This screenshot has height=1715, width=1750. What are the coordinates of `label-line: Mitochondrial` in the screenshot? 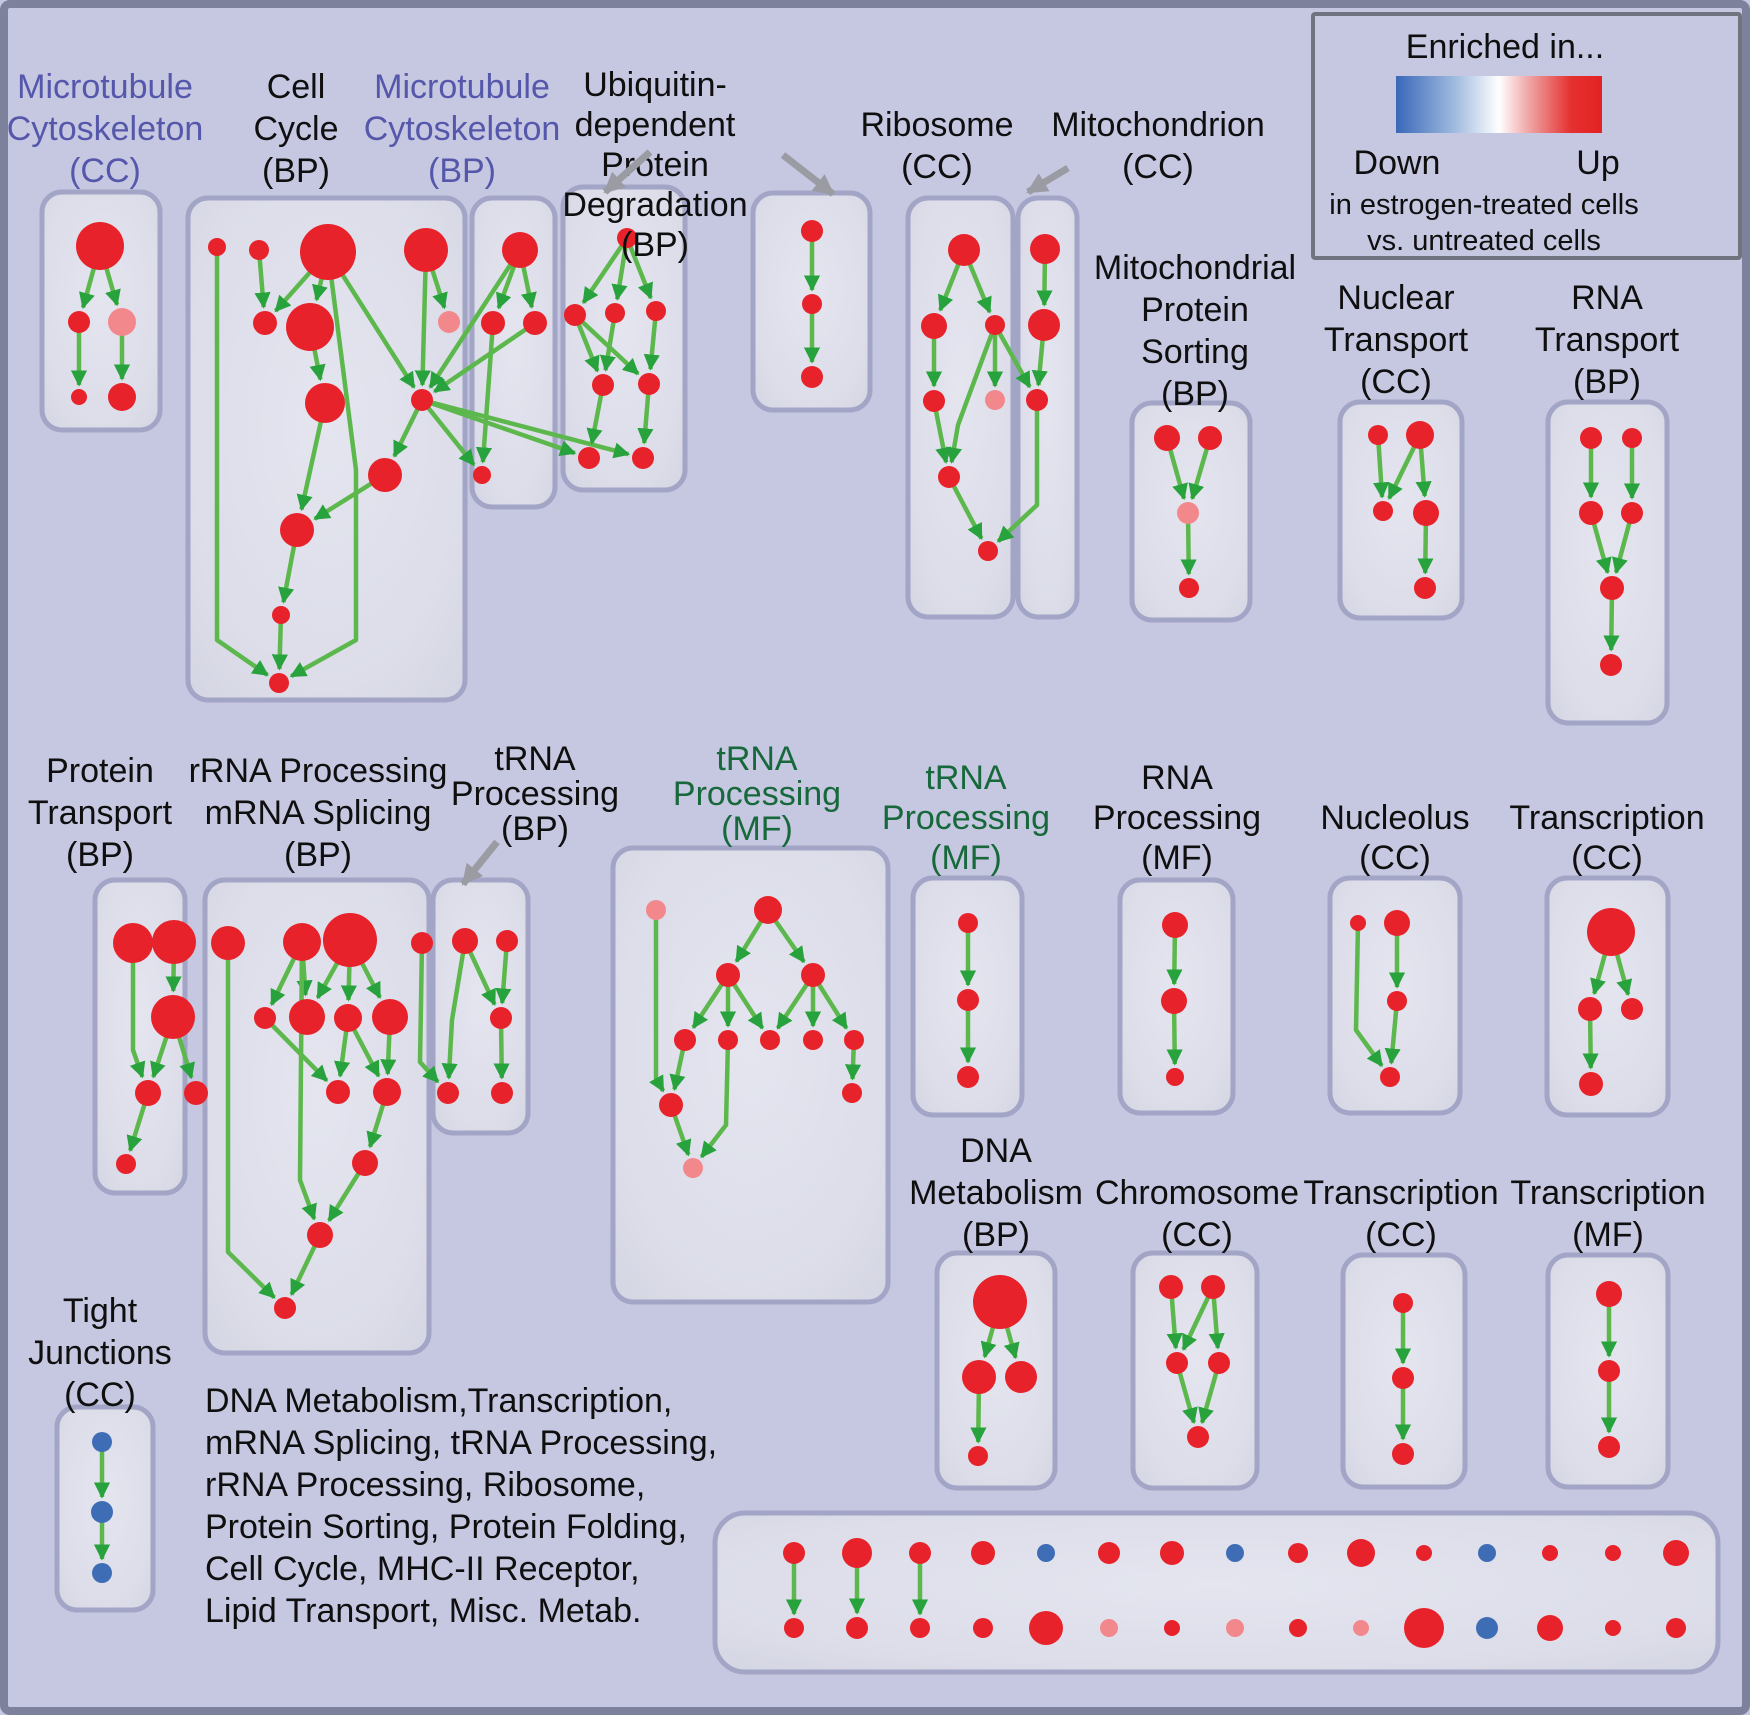 It's located at (1195, 268).